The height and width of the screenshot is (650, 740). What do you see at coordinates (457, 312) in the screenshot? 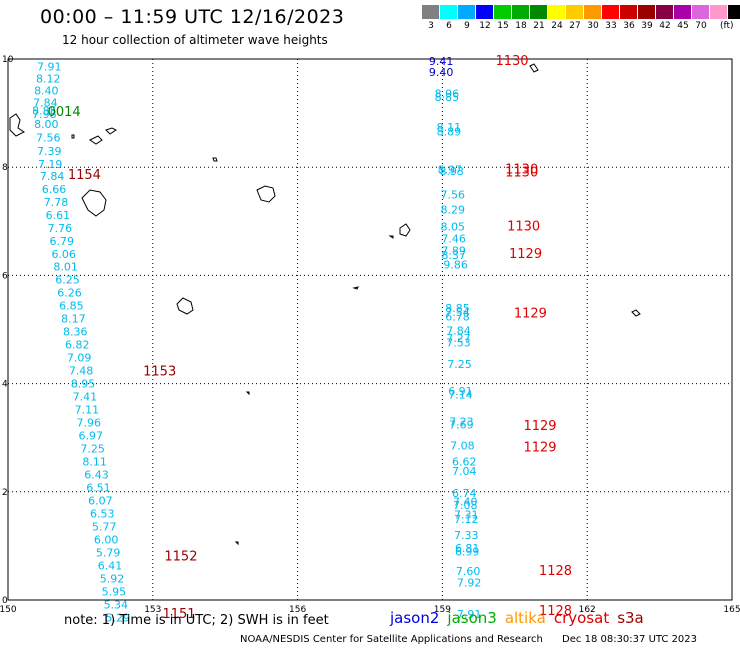
I see `wave-height-value: 7.54` at bounding box center [457, 312].